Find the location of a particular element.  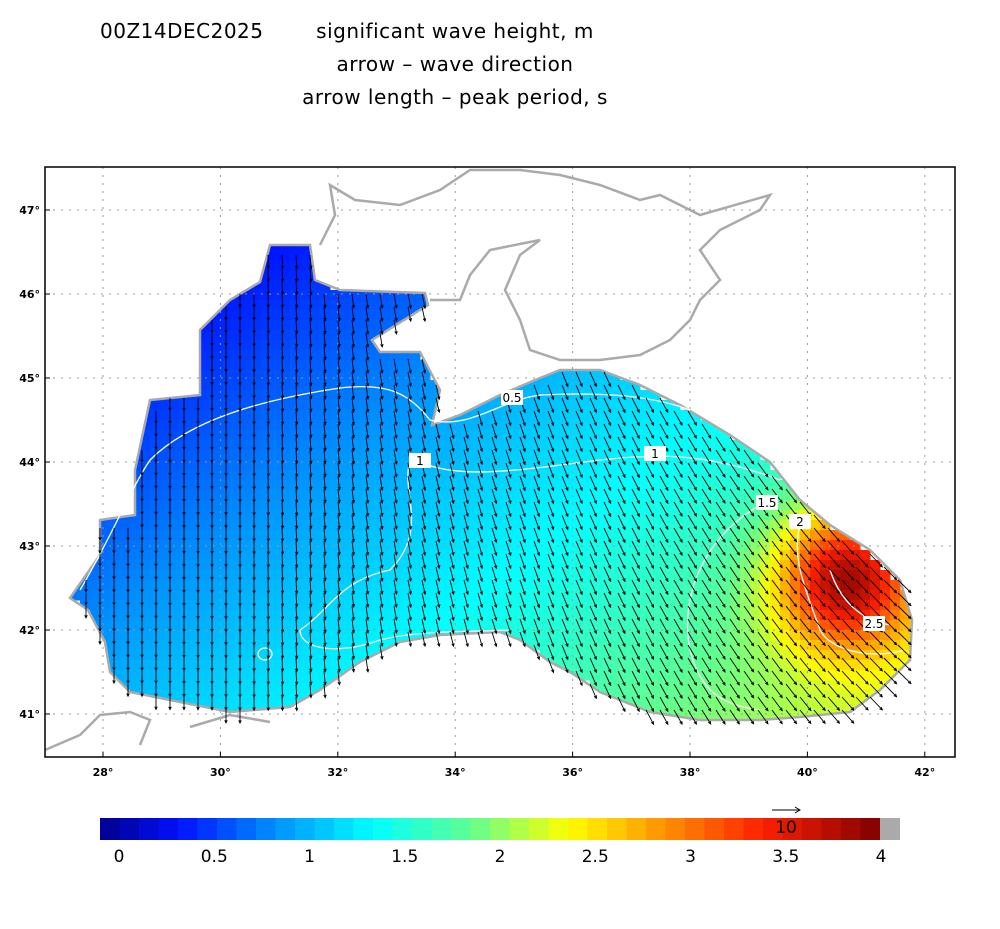

lat-label: 41° is located at coordinates (29, 714).